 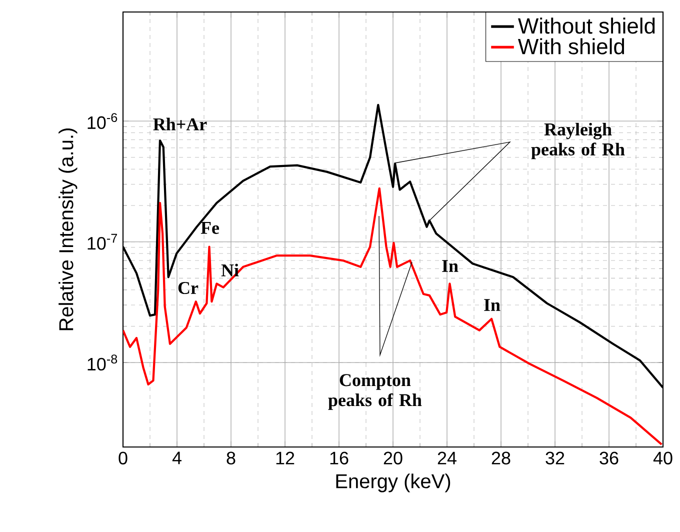 What do you see at coordinates (231, 458) in the screenshot?
I see `x-tick-label: 8` at bounding box center [231, 458].